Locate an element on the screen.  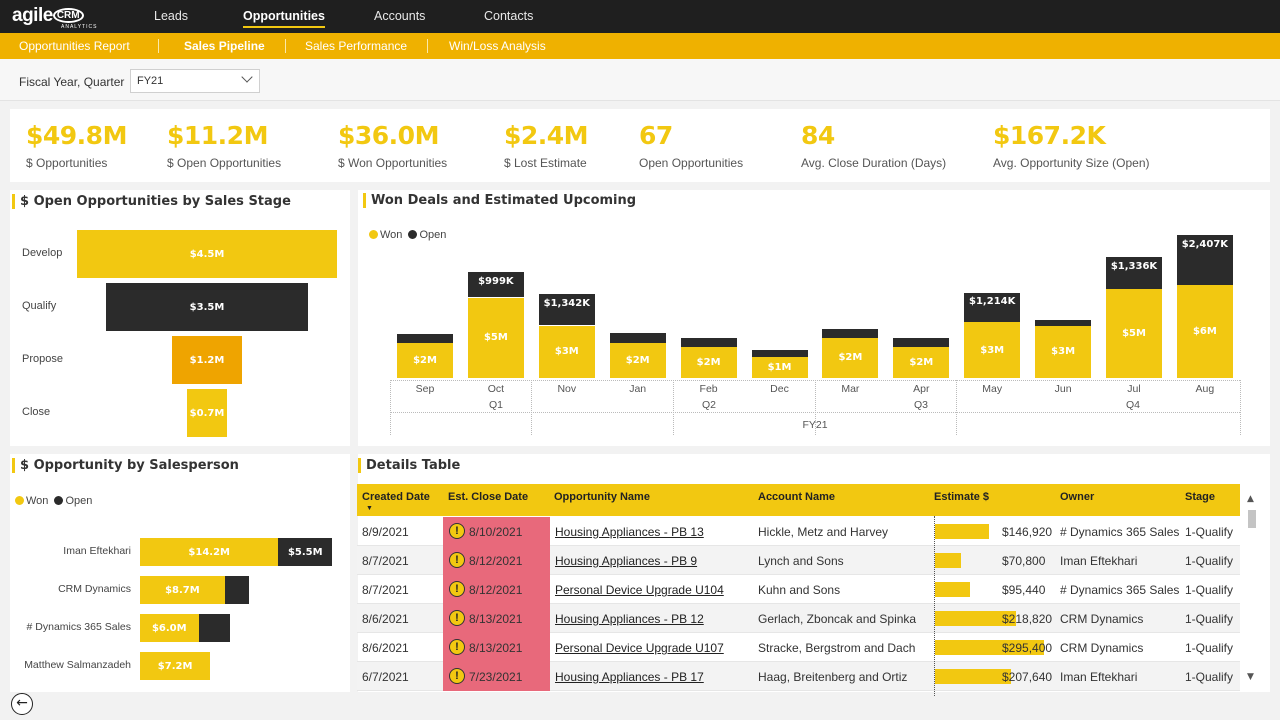
nav-accounts: Accounts is located at coordinates (400, 16).